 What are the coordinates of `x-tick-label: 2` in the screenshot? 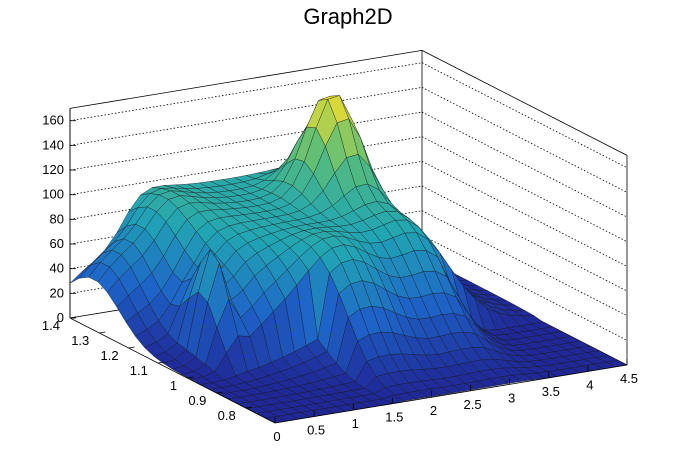 It's located at (433, 410).